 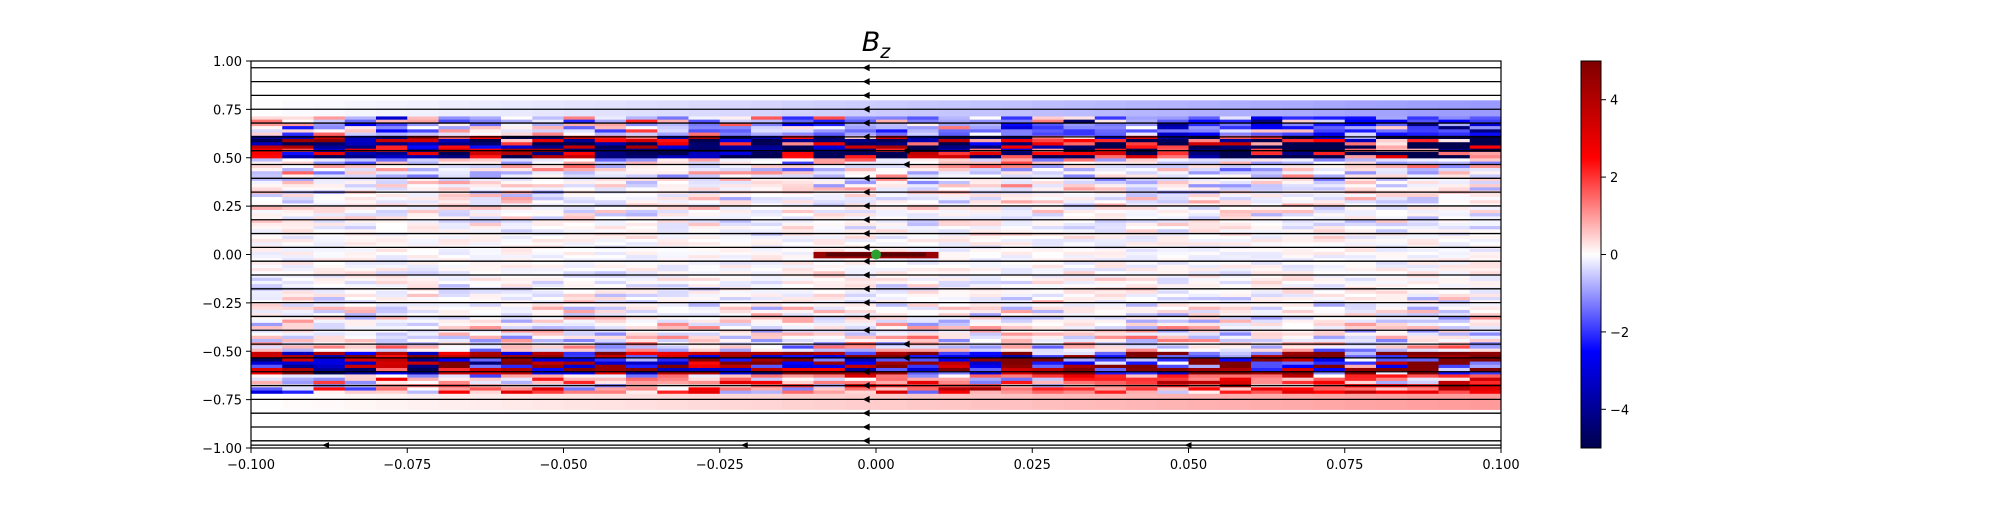 What do you see at coordinates (1619, 333) in the screenshot?
I see `colorbar-tick-label: −2` at bounding box center [1619, 333].